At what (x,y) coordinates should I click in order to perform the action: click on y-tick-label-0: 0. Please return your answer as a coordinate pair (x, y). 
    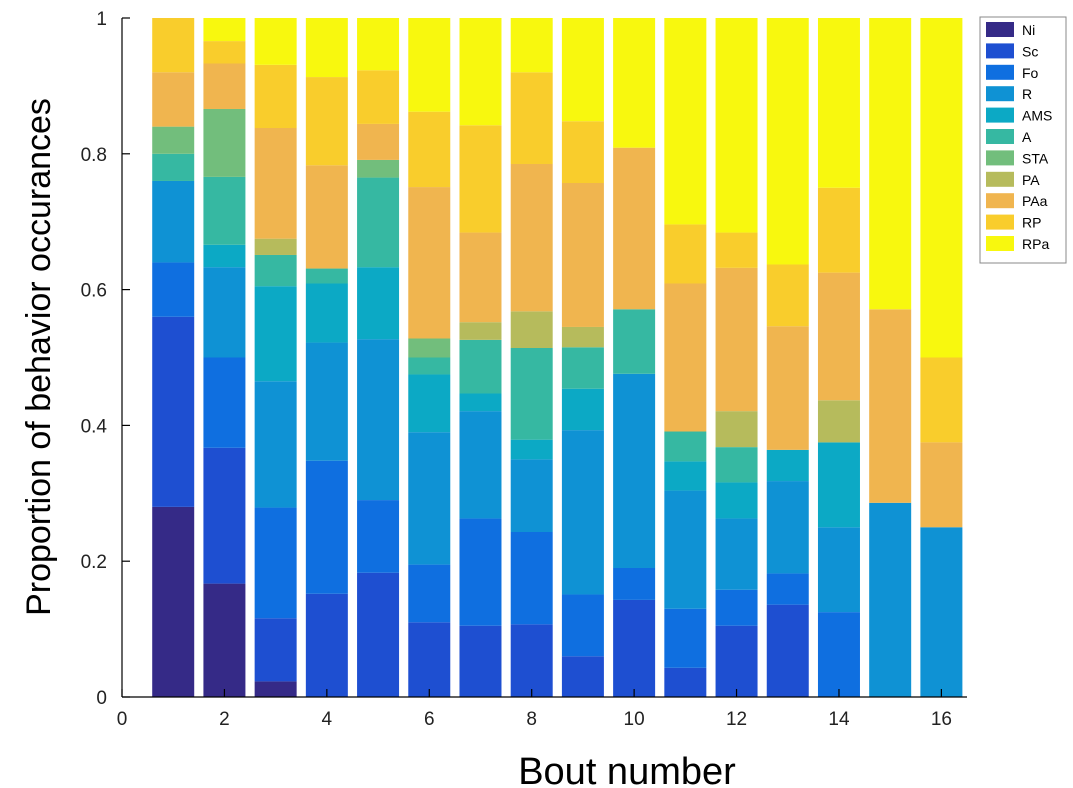
    Looking at the image, I should click on (101, 698).